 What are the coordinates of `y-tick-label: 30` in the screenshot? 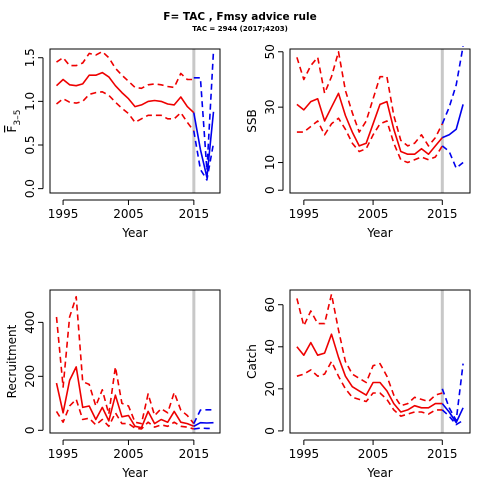 It's located at (270, 107).